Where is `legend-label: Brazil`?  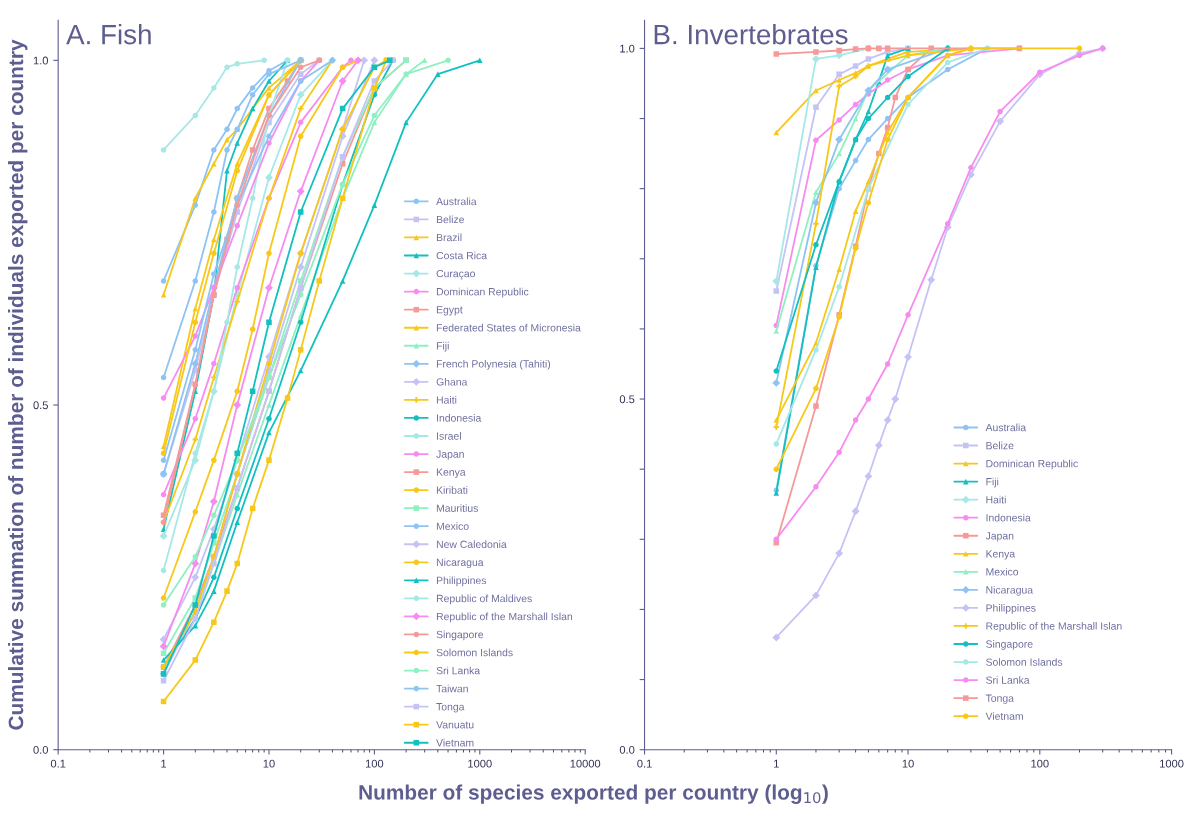 legend-label: Brazil is located at coordinates (449, 237).